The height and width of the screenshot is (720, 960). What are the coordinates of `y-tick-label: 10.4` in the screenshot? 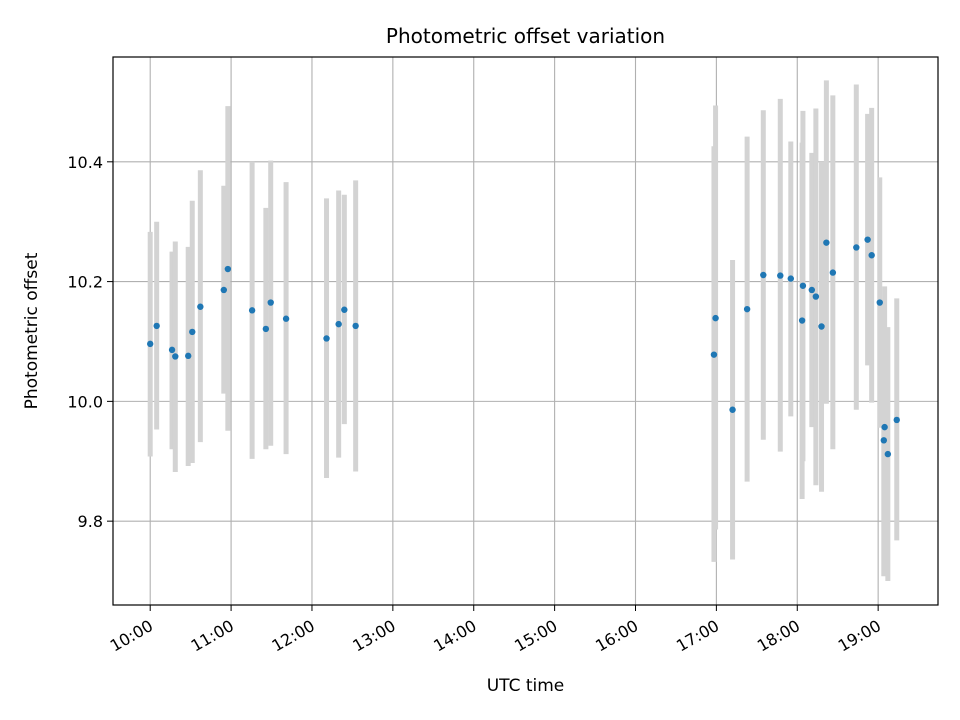 It's located at (85, 162).